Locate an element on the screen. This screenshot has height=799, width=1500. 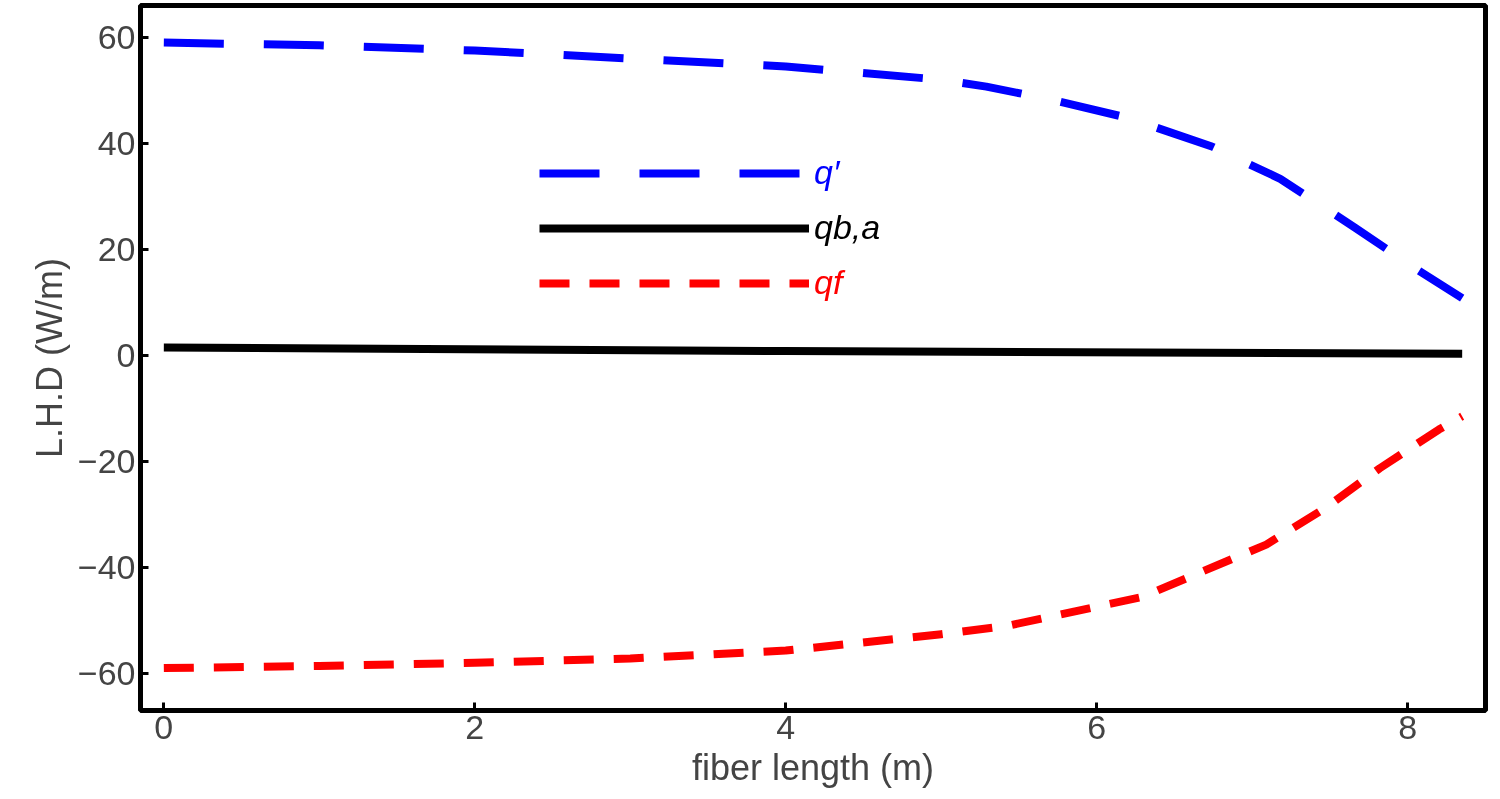
y-tick-label: 20 is located at coordinates (116, 248).